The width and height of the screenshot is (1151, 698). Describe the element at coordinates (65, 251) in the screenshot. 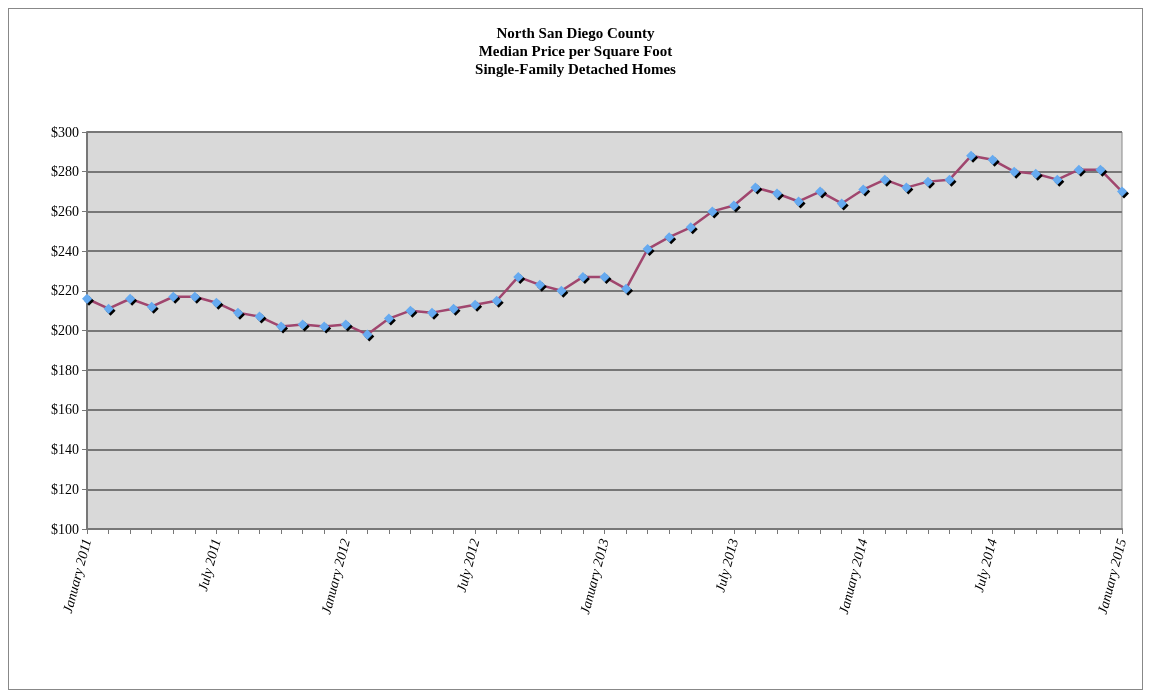

I see `y-tick-label: $240` at that location.